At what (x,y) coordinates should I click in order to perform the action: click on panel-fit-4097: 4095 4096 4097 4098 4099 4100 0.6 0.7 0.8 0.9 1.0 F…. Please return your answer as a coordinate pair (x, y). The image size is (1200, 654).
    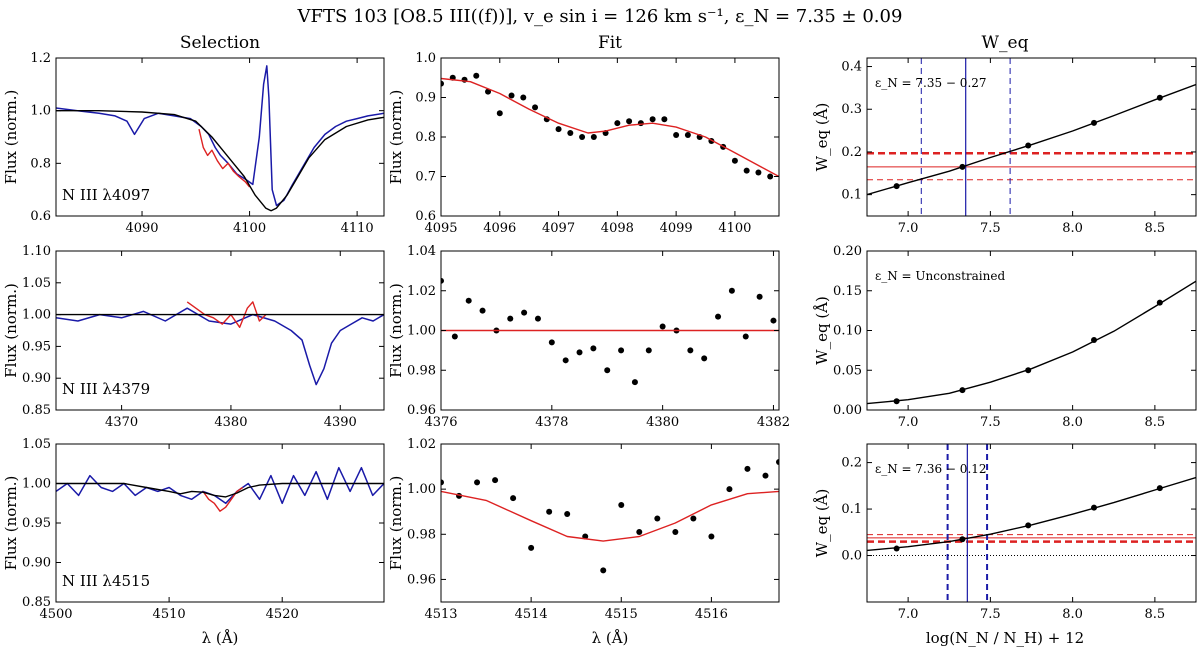
    Looking at the image, I should click on (583, 143).